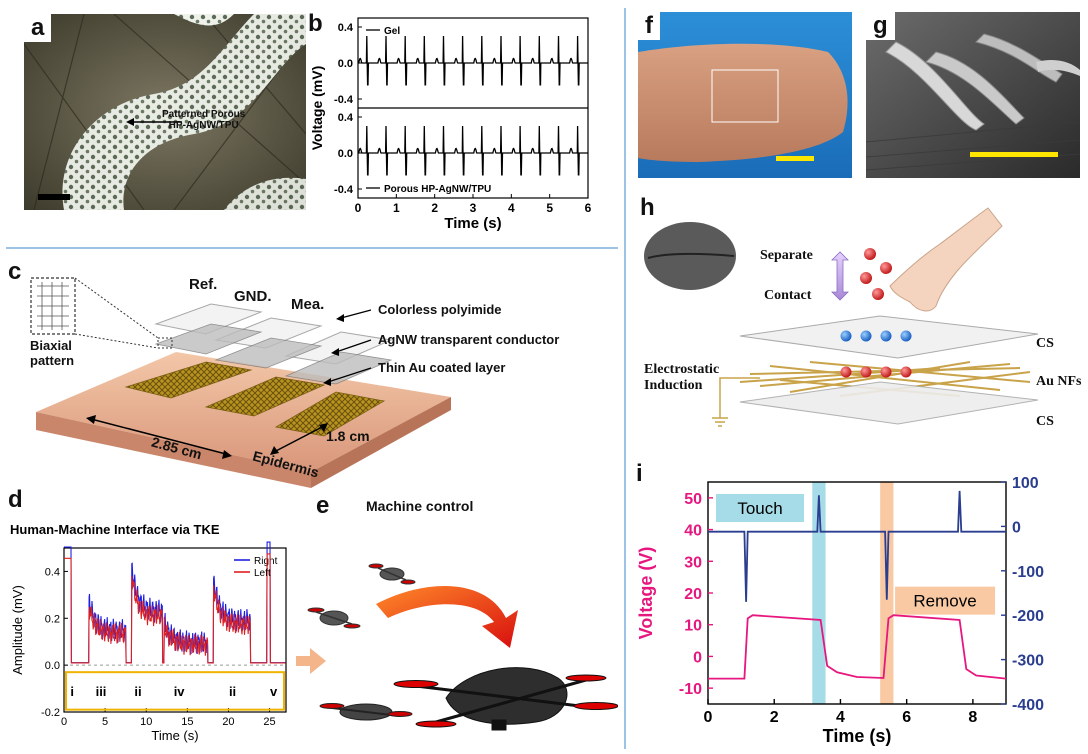 The height and width of the screenshot is (754, 1088). Describe the element at coordinates (625, 378) in the screenshot. I see `vertical-divider` at that location.